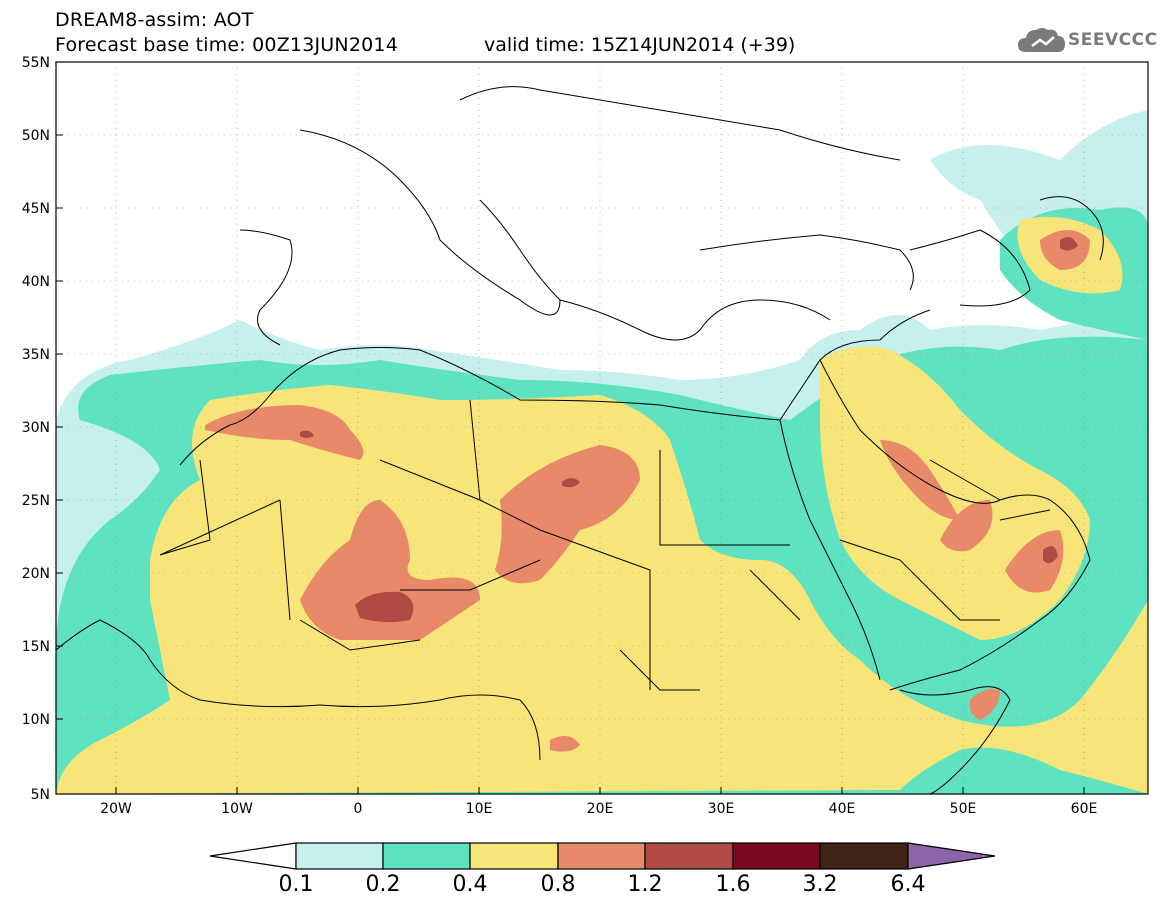 The image size is (1165, 909). I want to click on aot-level-0.8-oman, so click(1034, 561).